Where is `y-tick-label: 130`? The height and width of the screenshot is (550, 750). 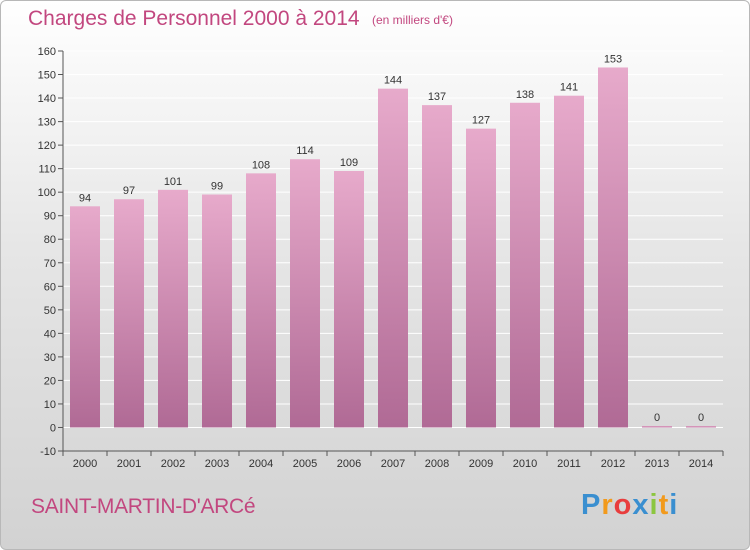
y-tick-label: 130 is located at coordinates (47, 123).